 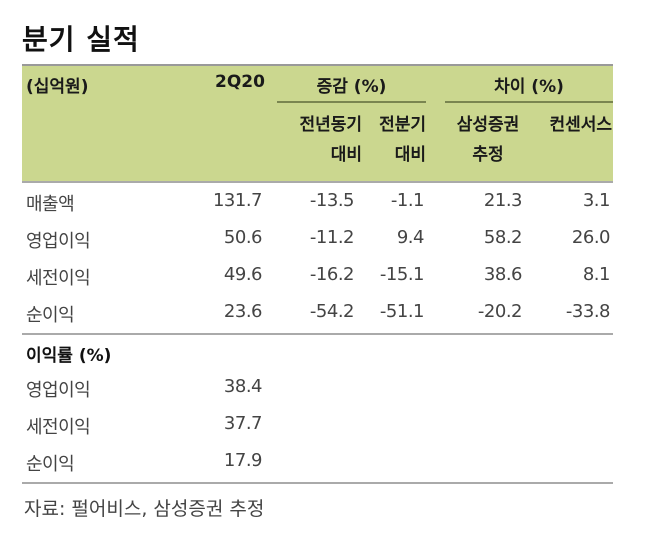 I want to click on subheader-consensus: 컨센서스, so click(x=580, y=125).